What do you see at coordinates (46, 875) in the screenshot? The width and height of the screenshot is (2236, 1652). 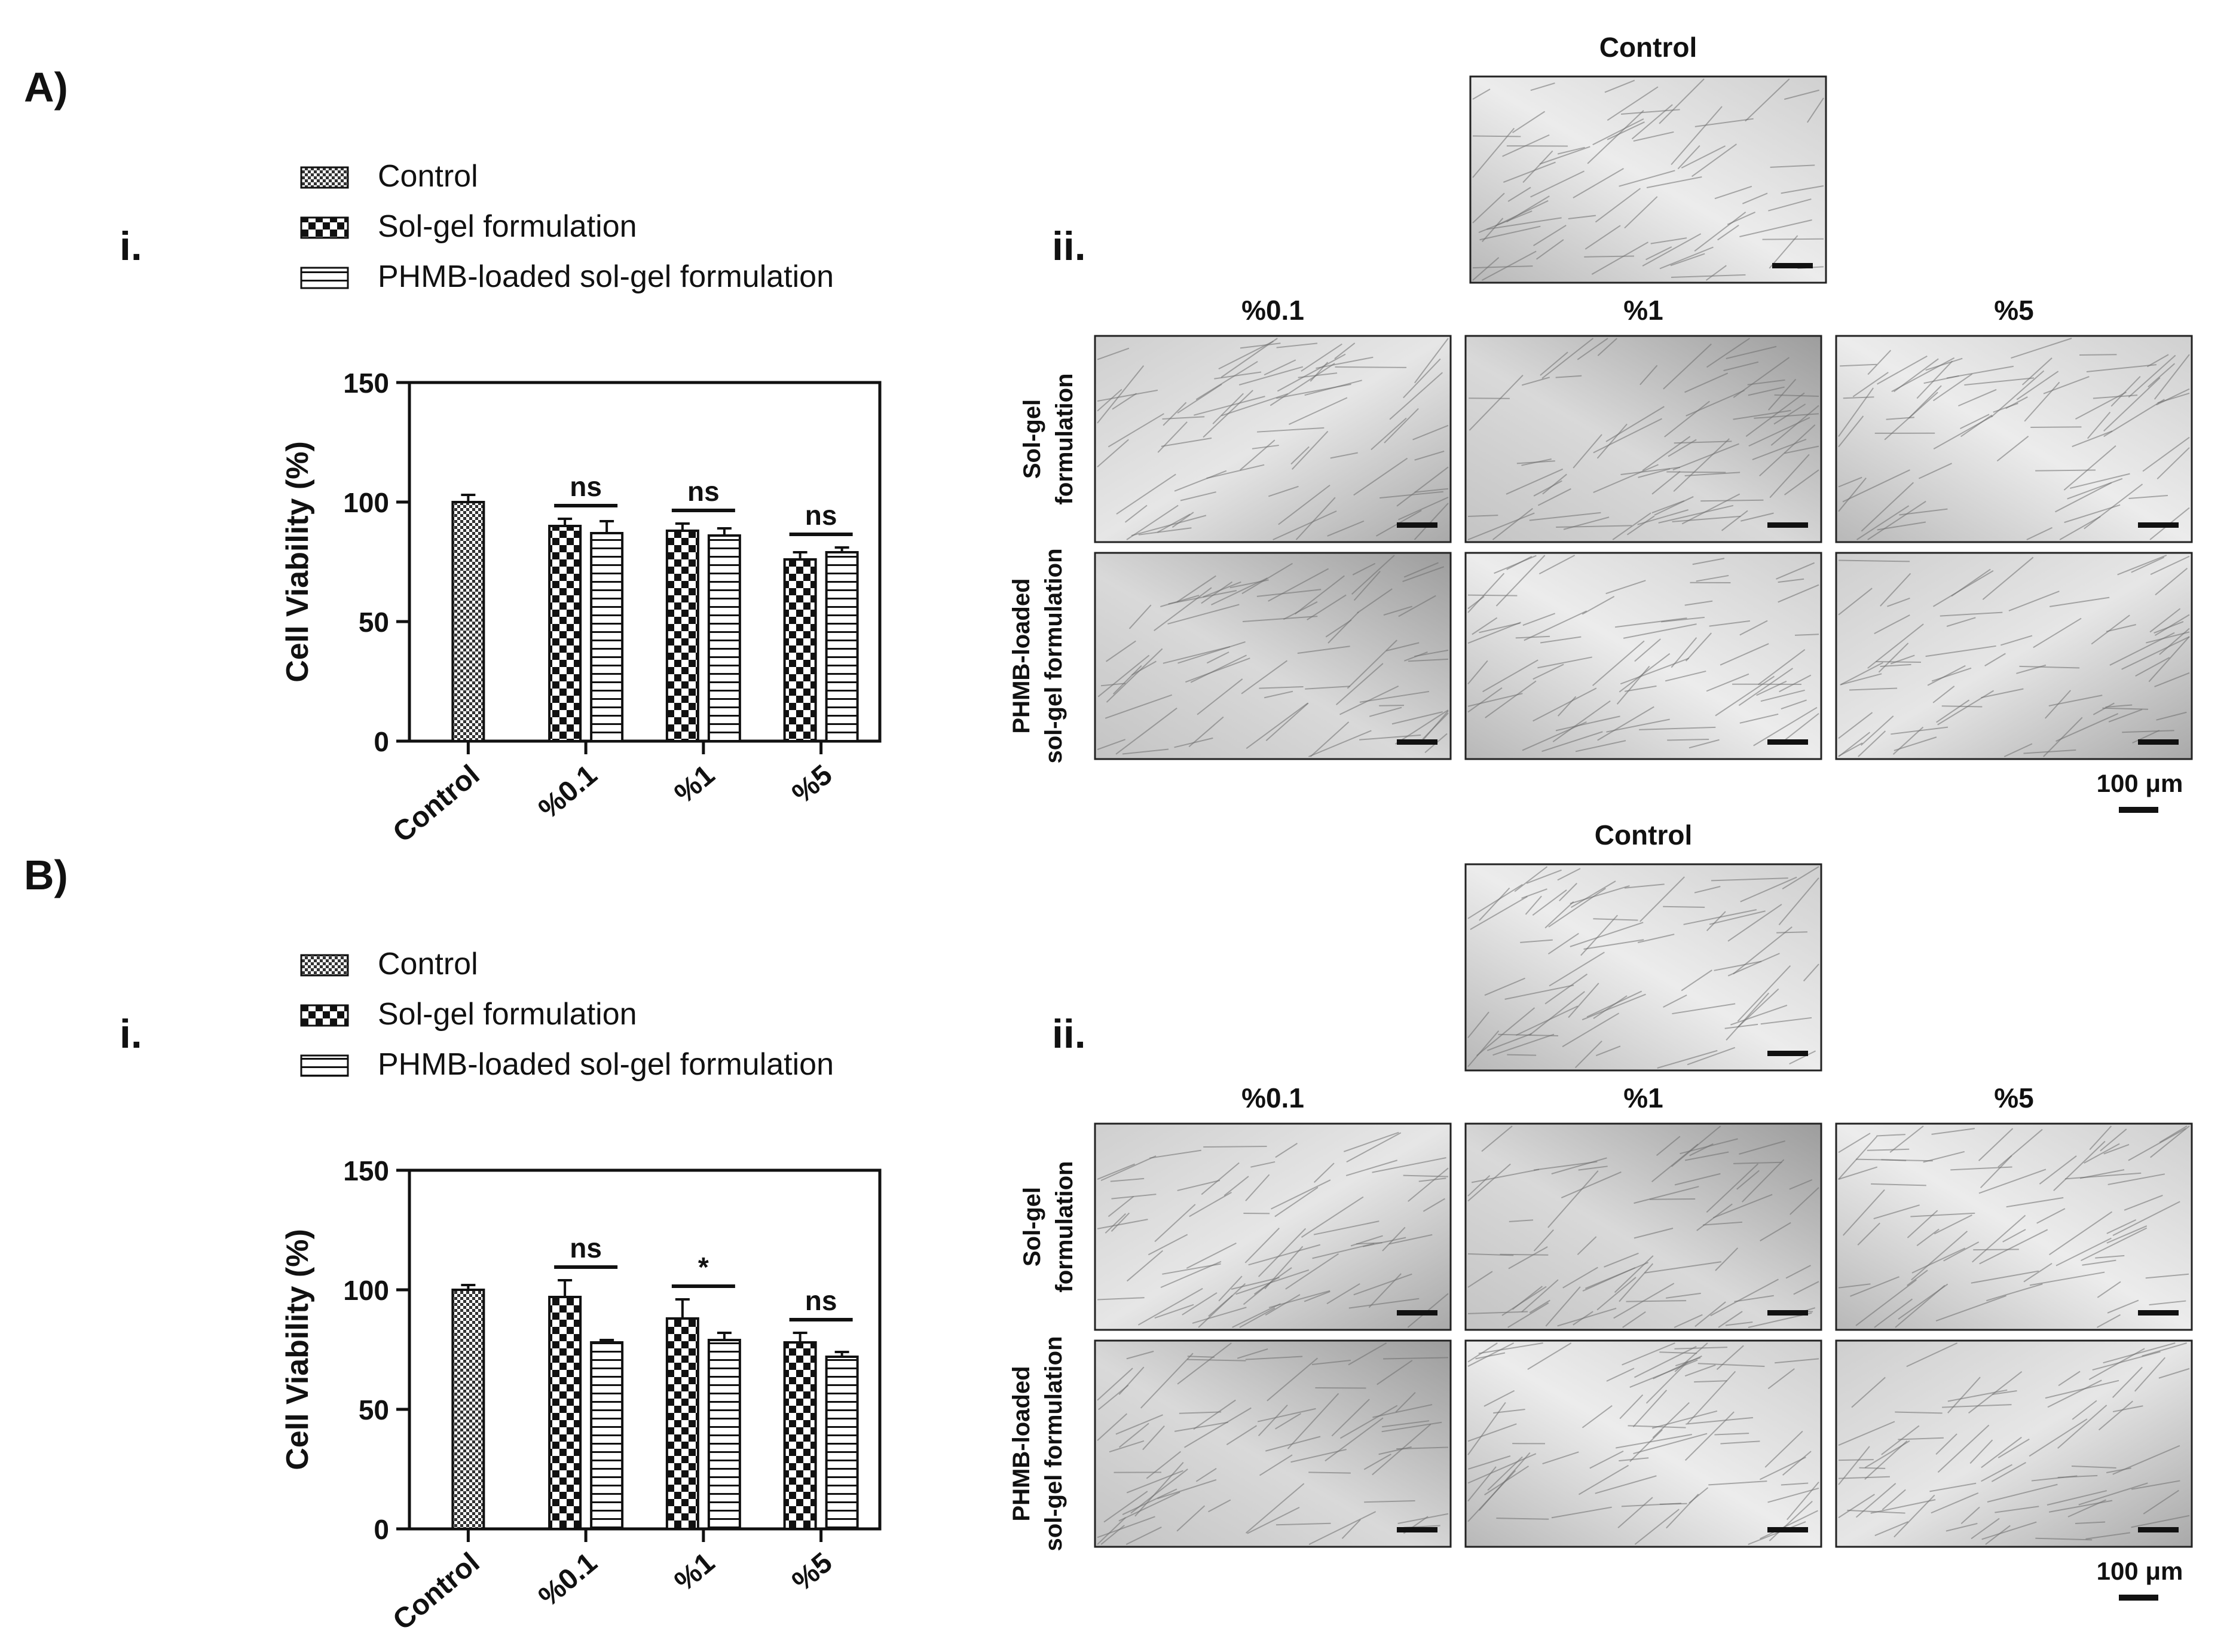 I see `panel-letter: B)` at bounding box center [46, 875].